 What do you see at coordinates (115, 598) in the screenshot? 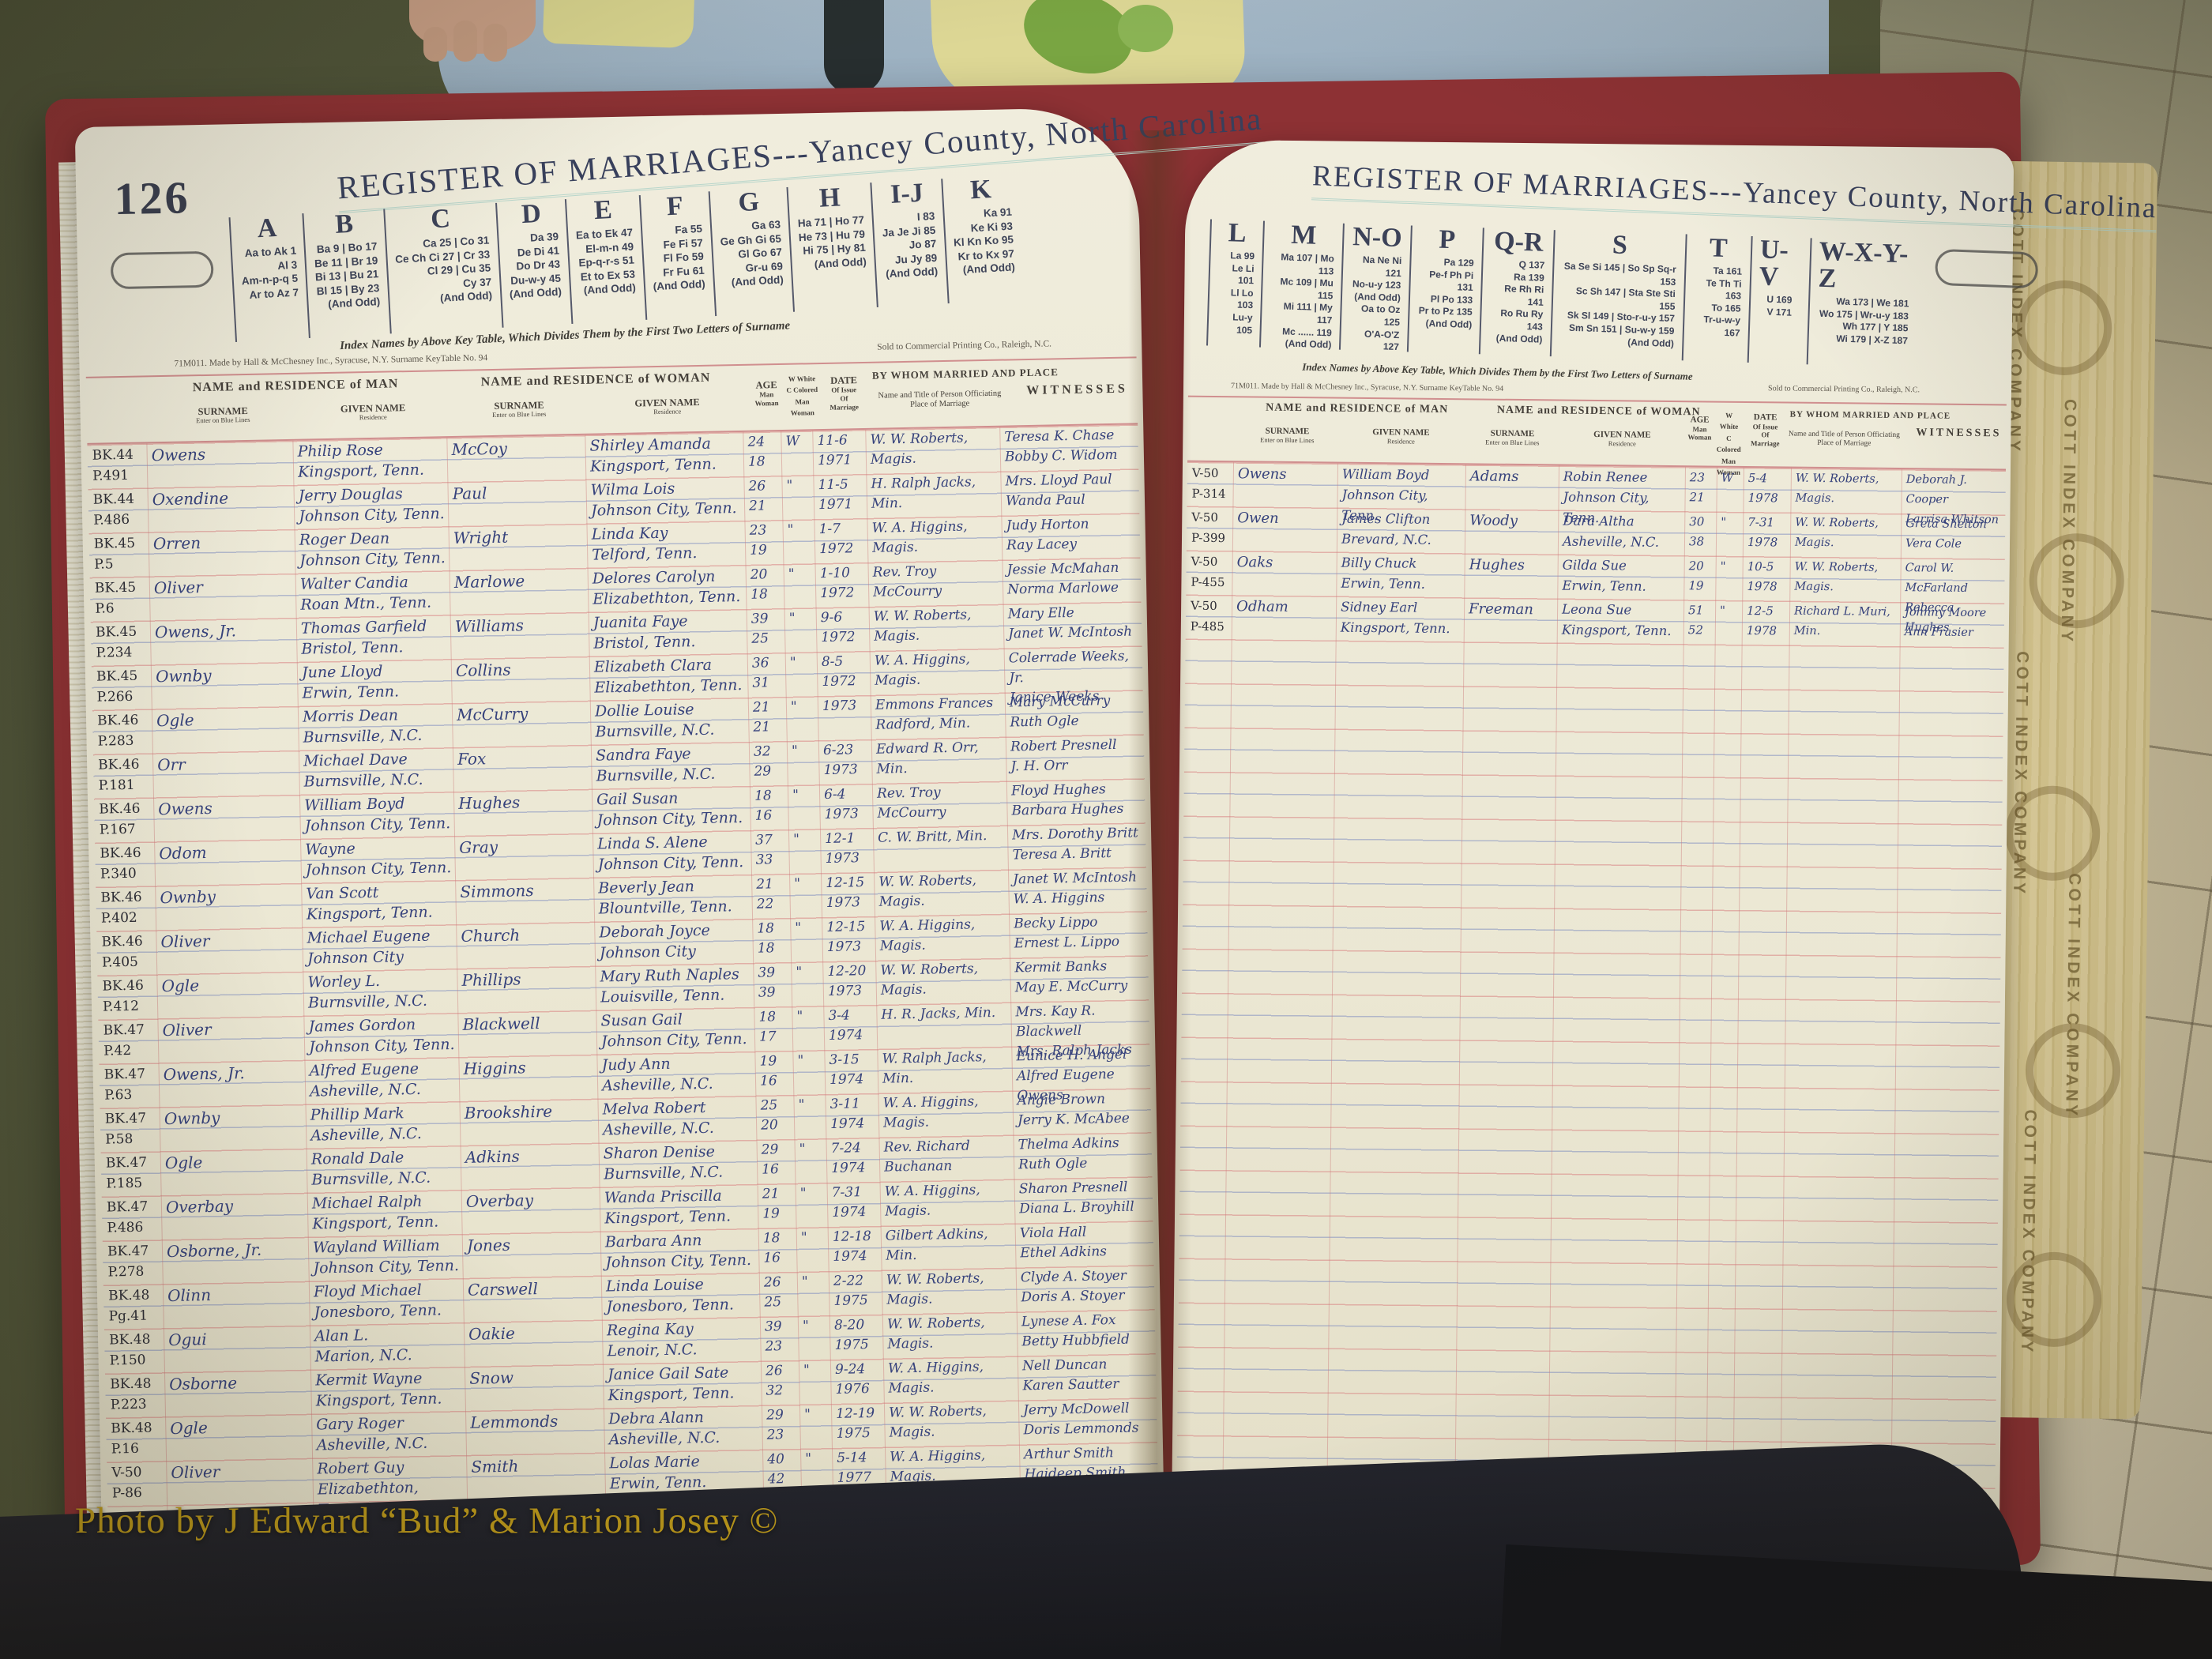
I see `book-page-ref: BK.45 P.6` at bounding box center [115, 598].